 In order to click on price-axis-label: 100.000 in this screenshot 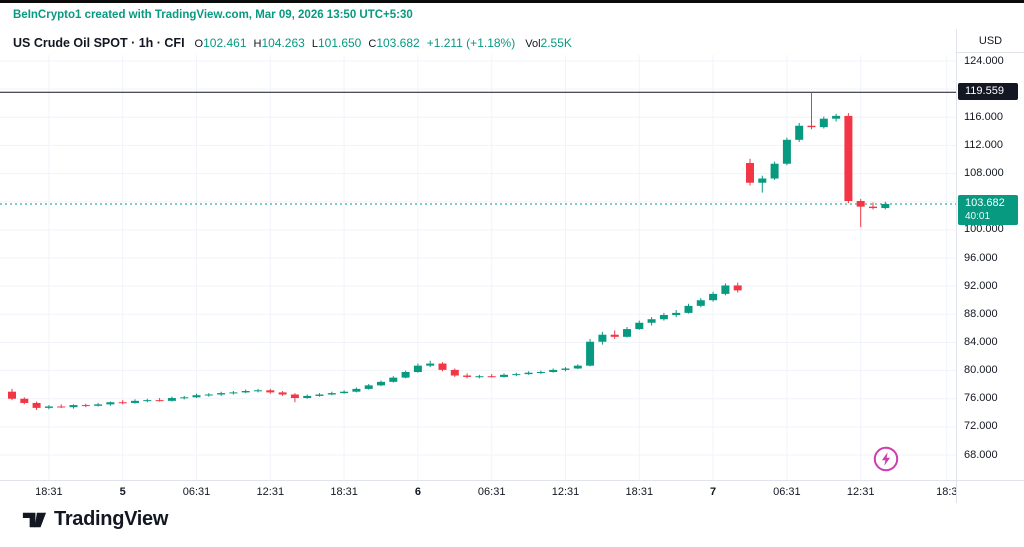, I will do `click(984, 229)`.